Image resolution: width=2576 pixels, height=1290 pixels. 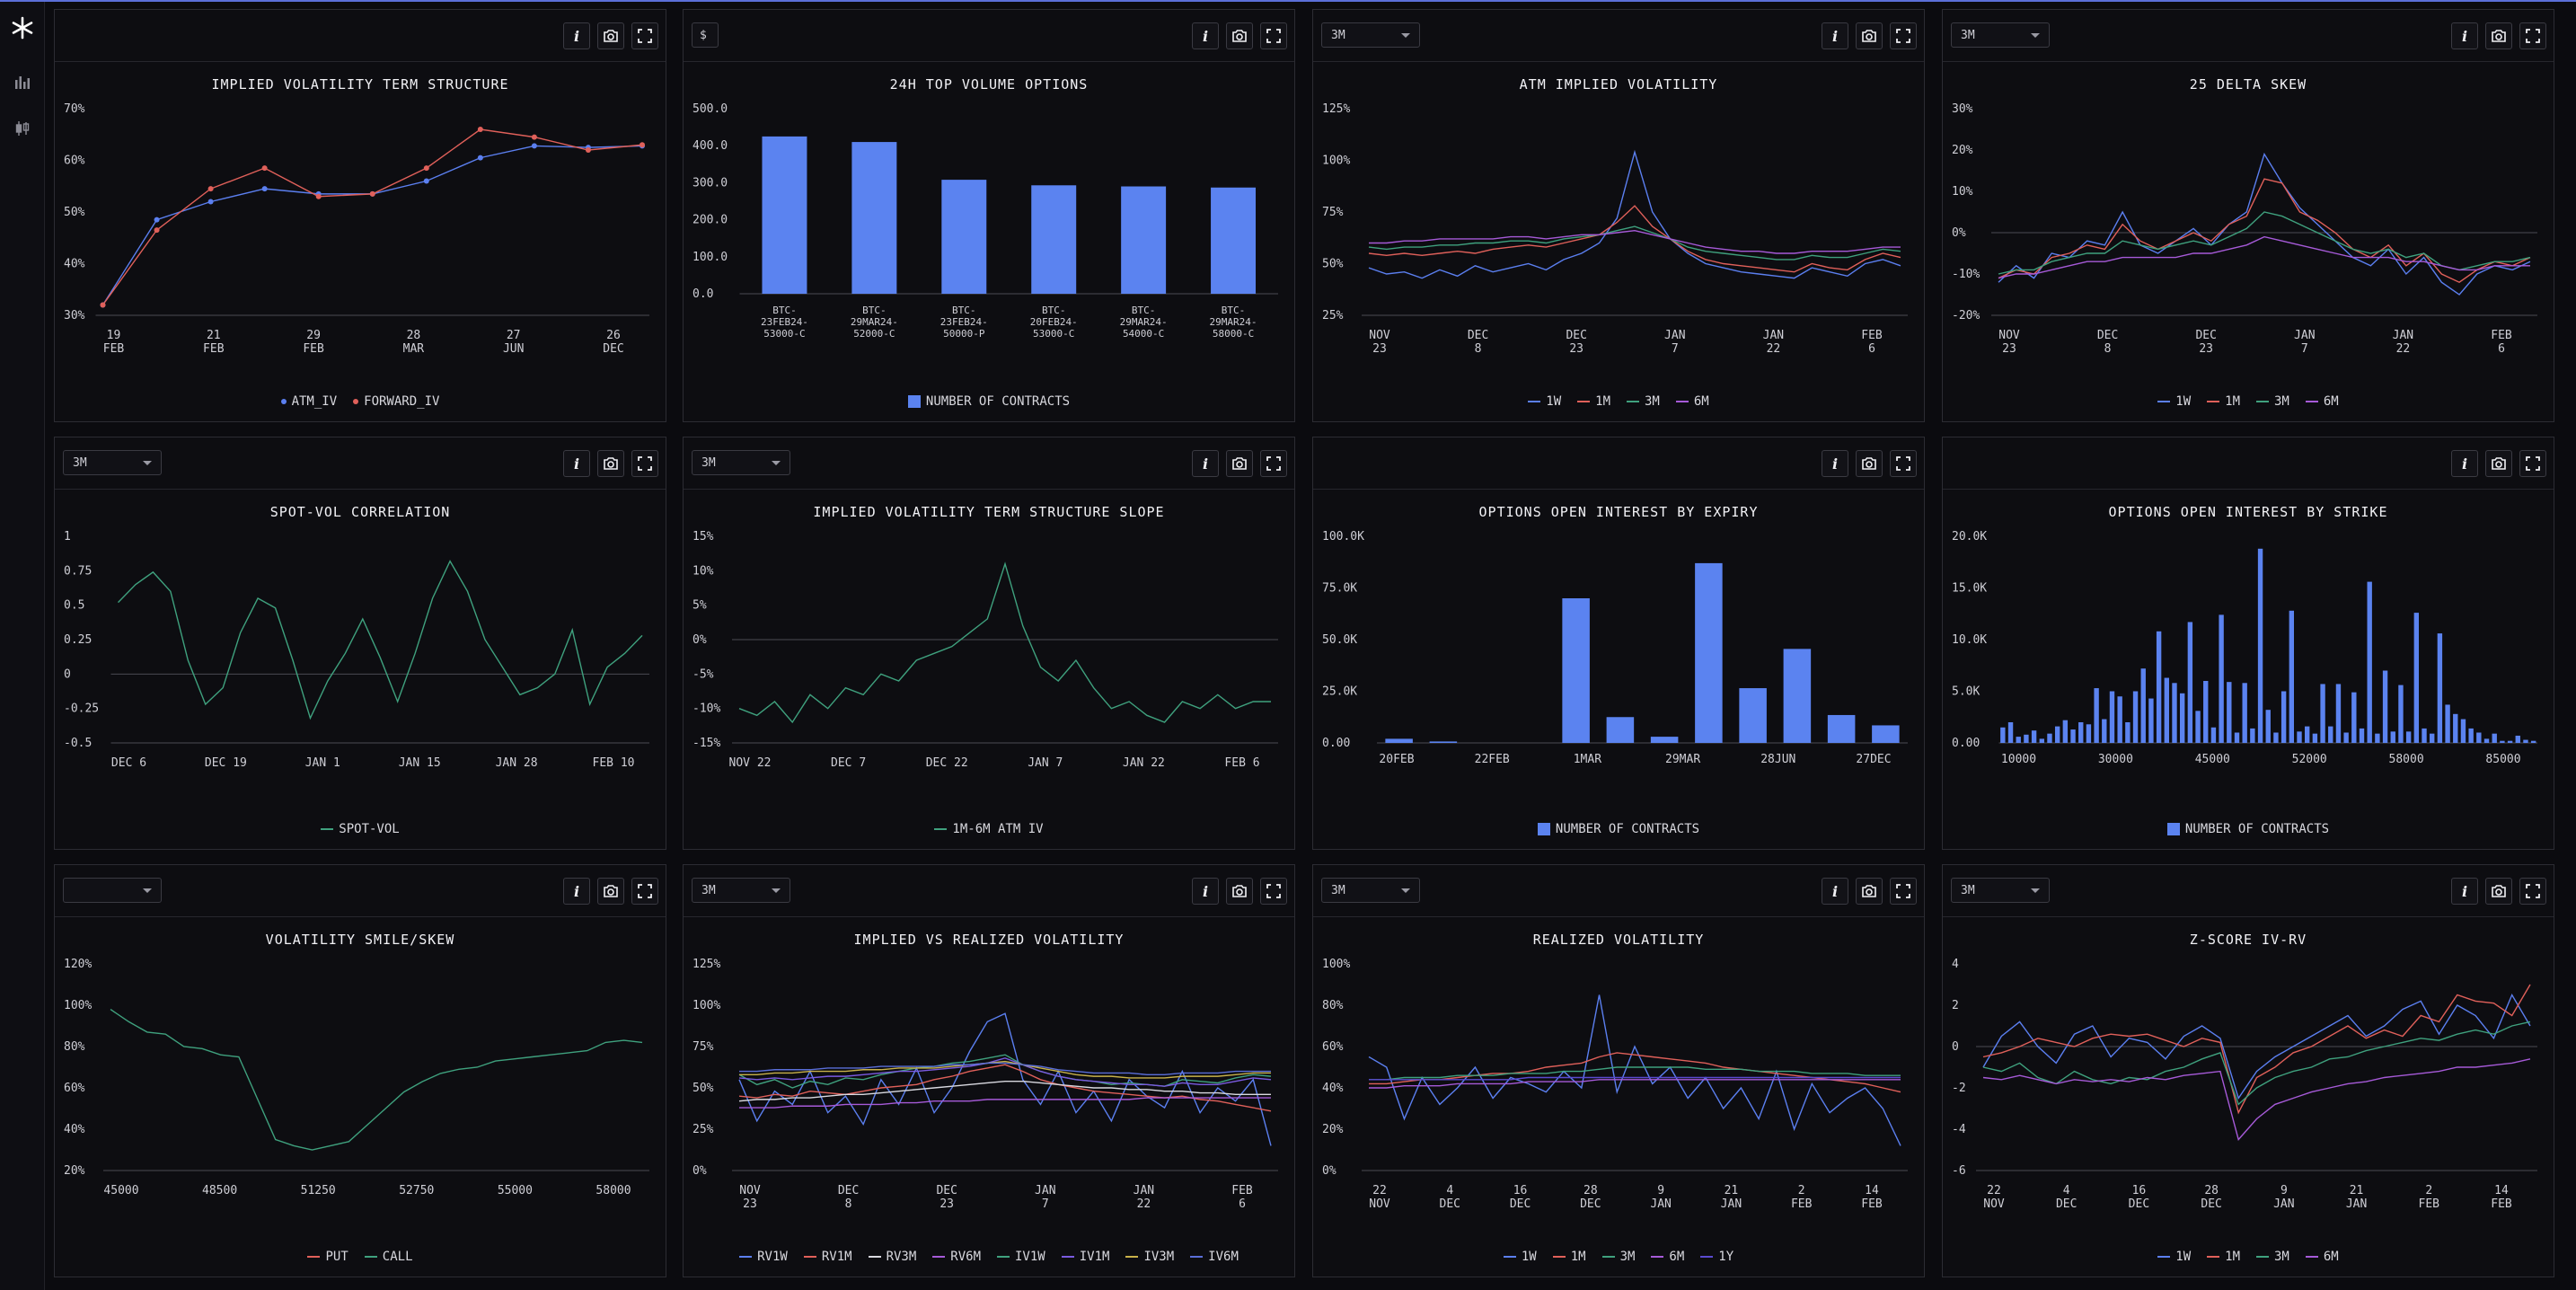 I want to click on x-tick-label: 28 DEC, so click(x=2211, y=1197).